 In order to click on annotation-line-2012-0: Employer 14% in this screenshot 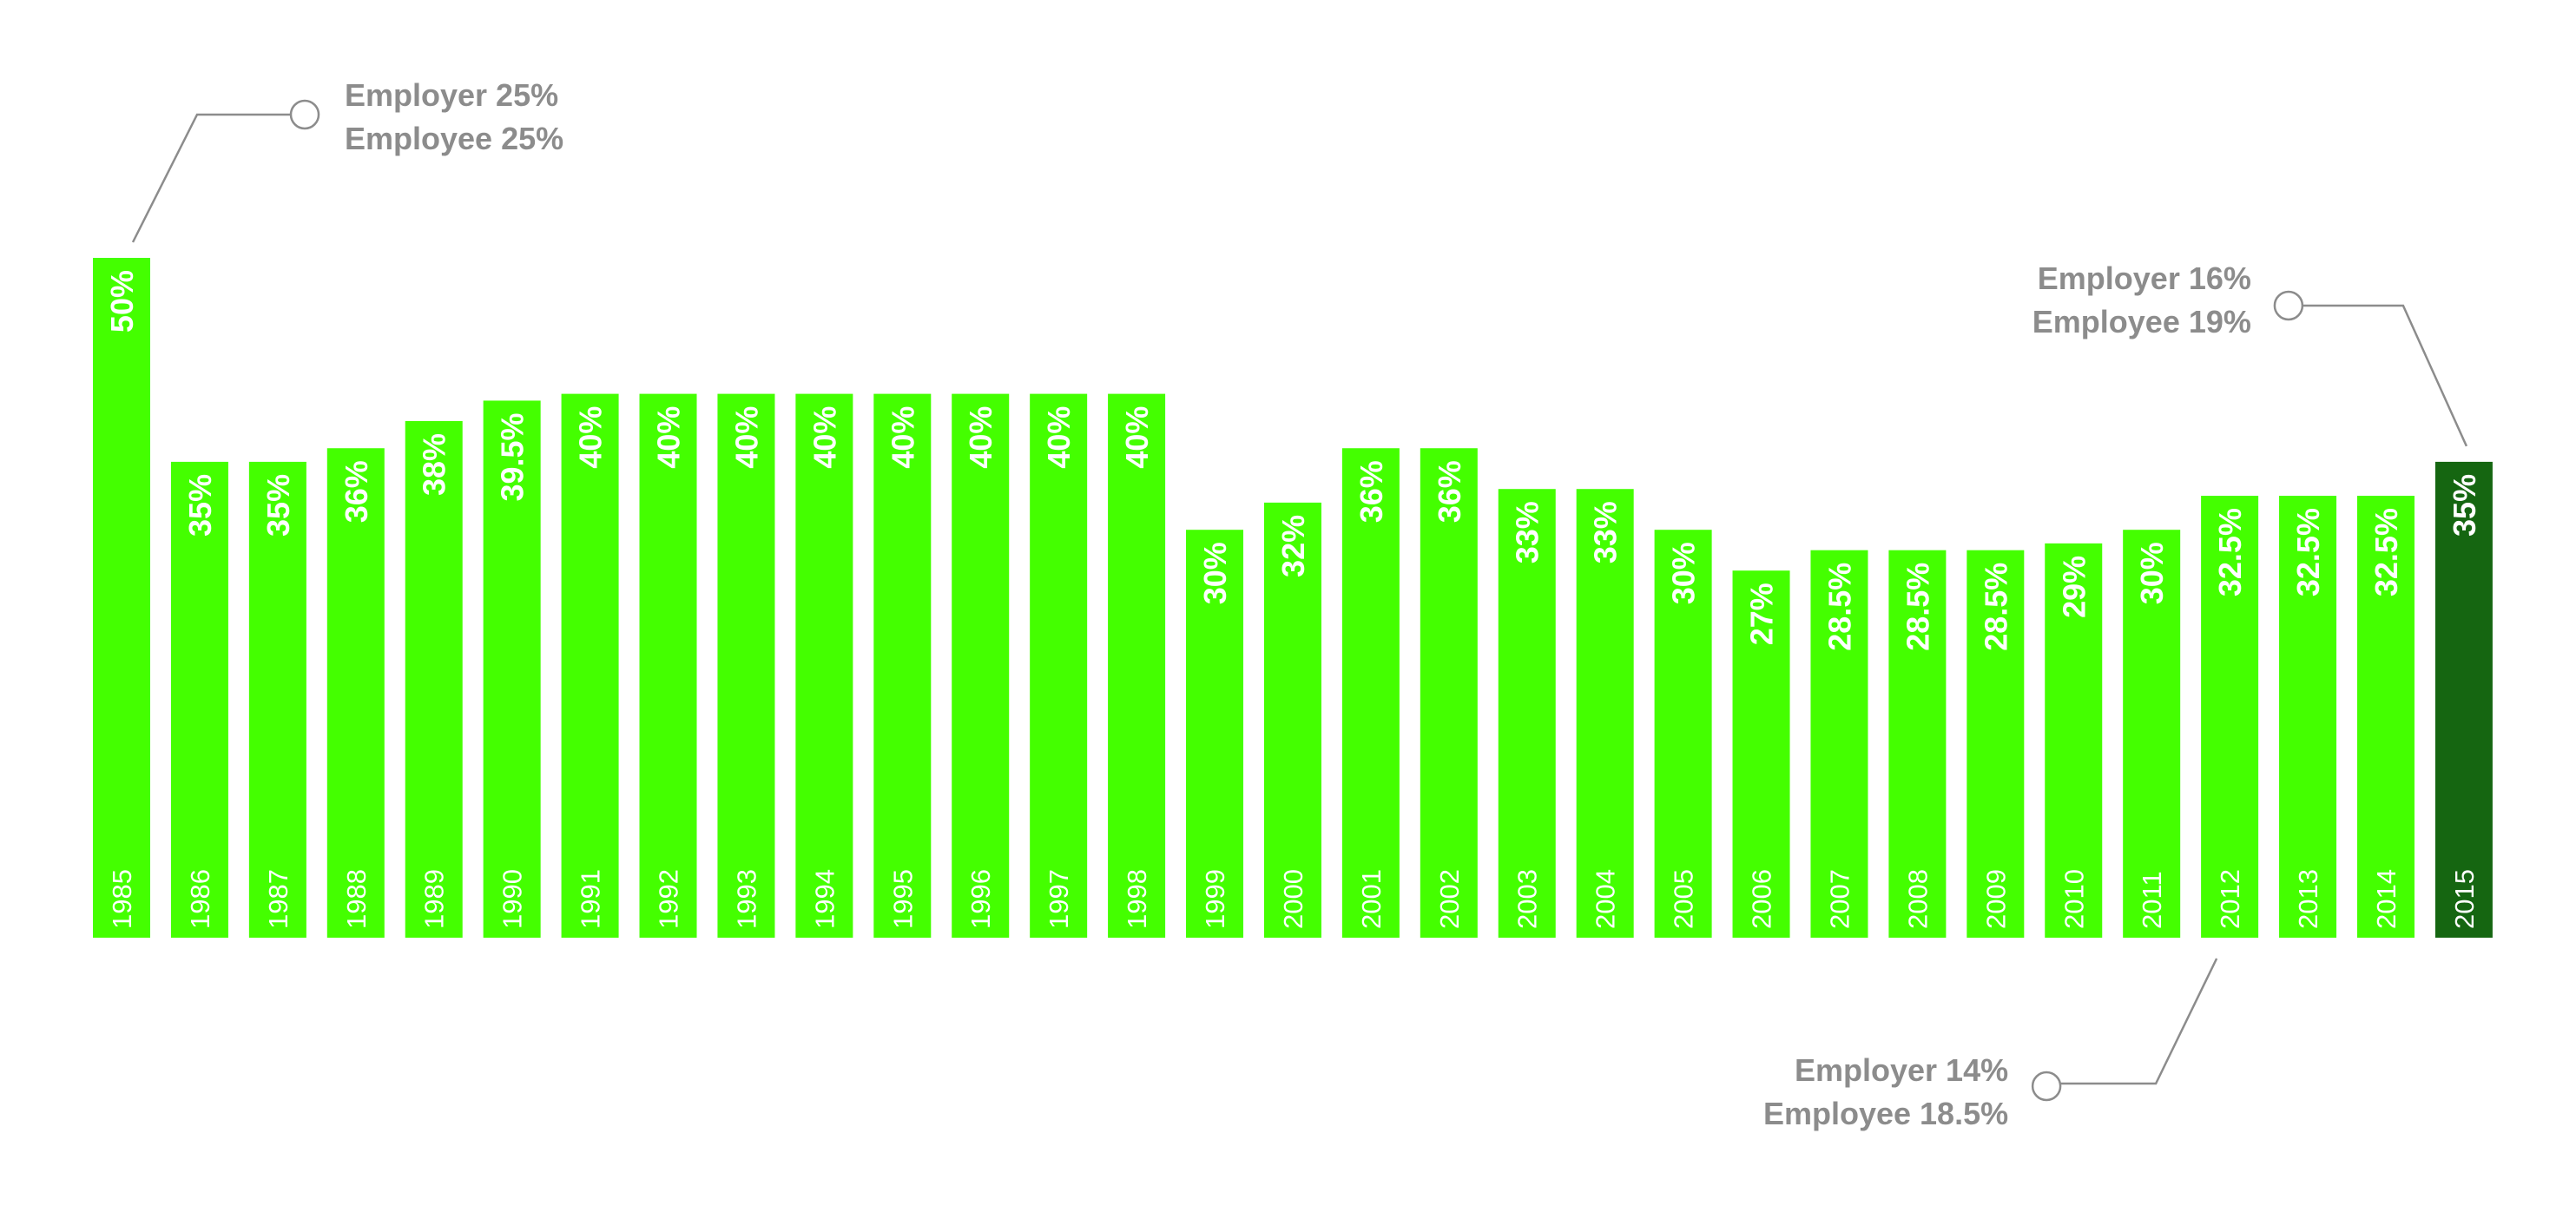, I will do `click(1901, 1070)`.